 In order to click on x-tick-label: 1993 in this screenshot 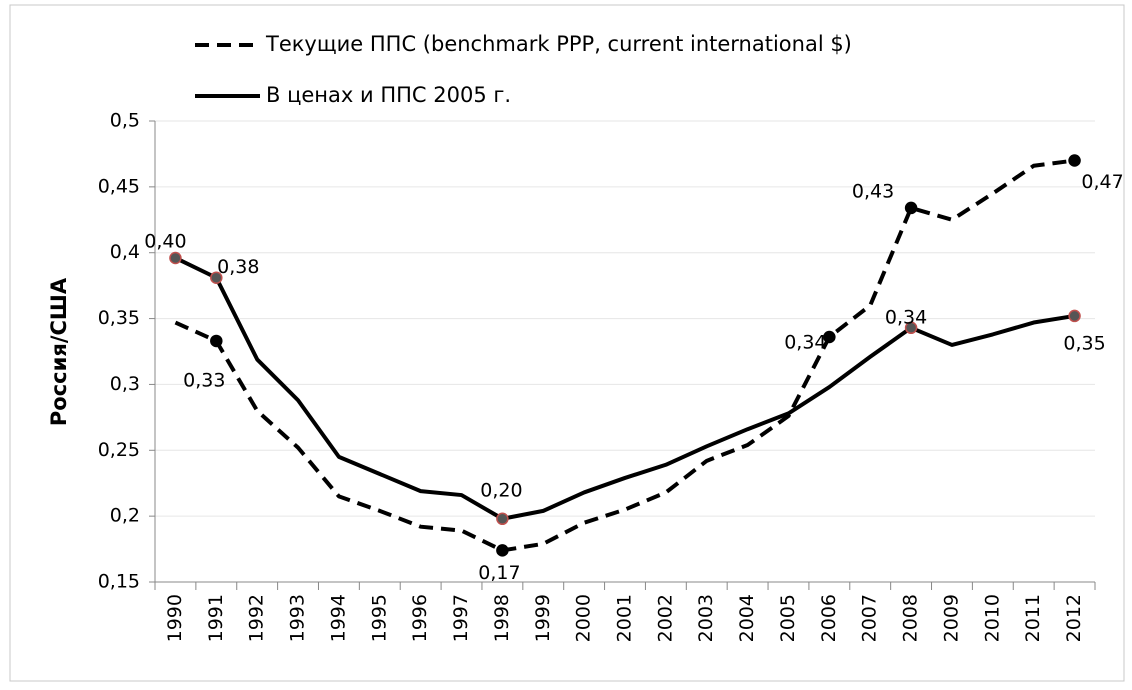, I will do `click(298, 618)`.